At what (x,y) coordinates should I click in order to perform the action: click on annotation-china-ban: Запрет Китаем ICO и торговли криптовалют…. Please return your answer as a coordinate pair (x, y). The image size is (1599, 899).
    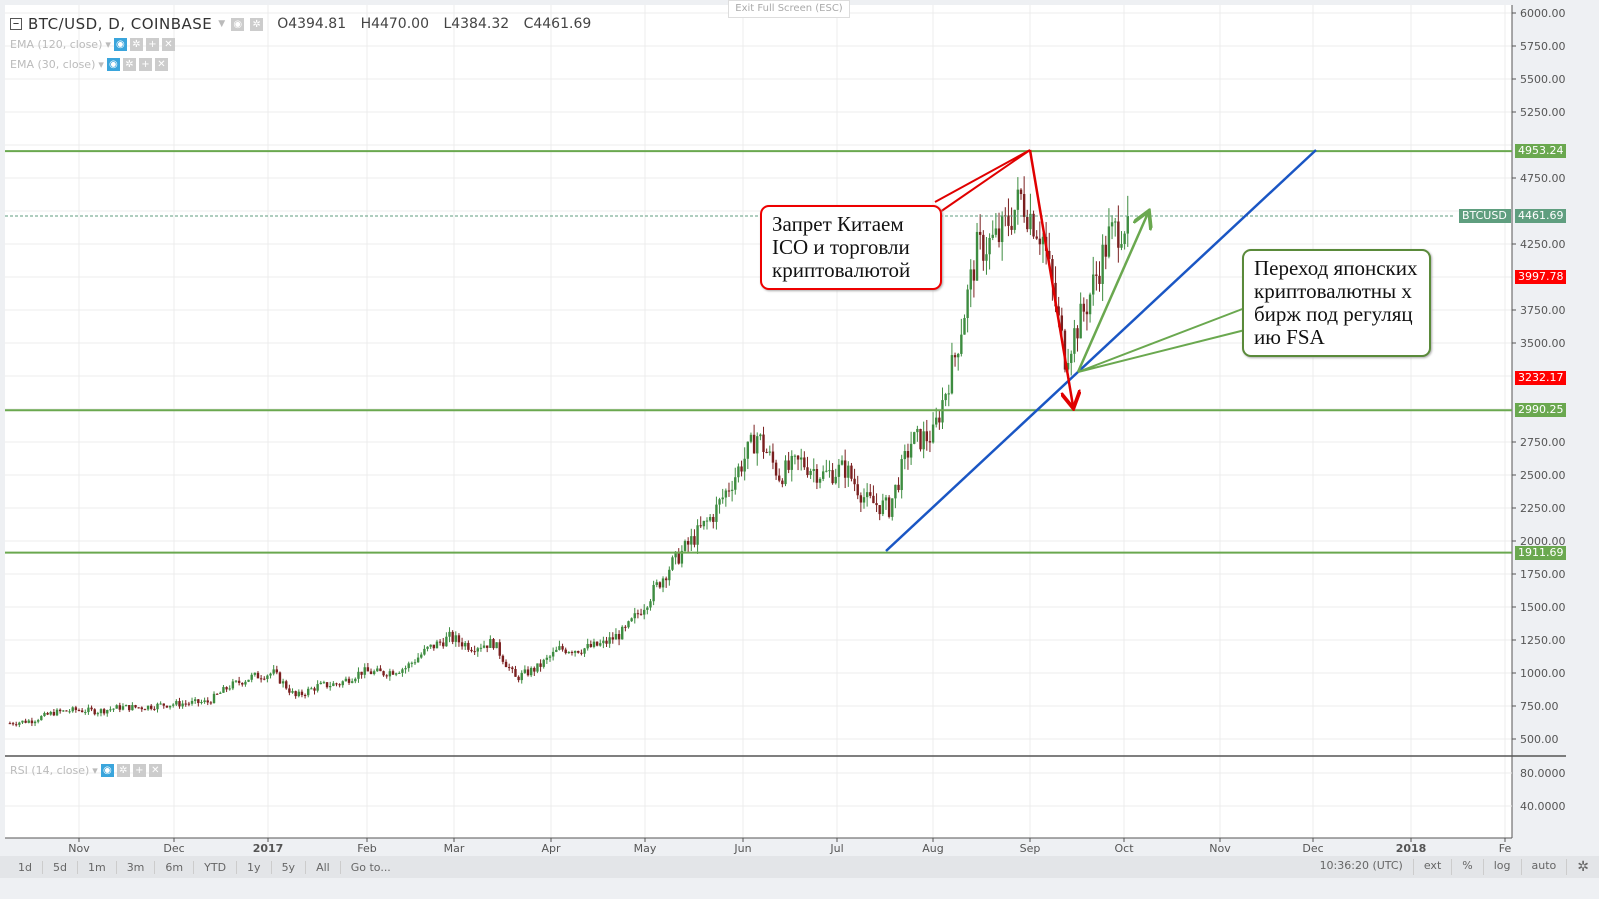
    Looking at the image, I should click on (851, 247).